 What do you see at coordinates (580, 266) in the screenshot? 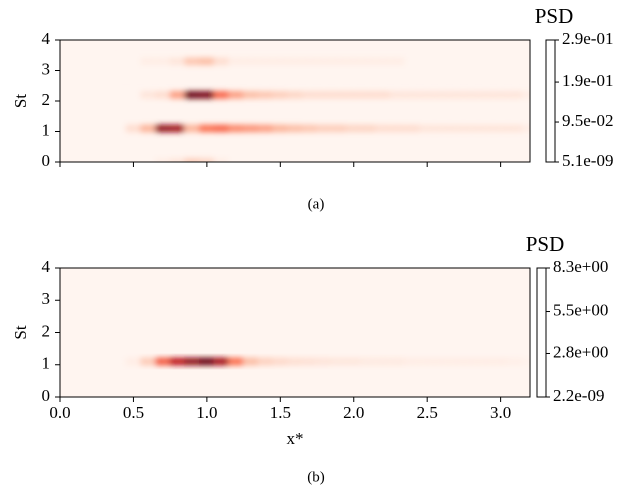
I see `colorbar-tick-label: 8.3e+00` at bounding box center [580, 266].